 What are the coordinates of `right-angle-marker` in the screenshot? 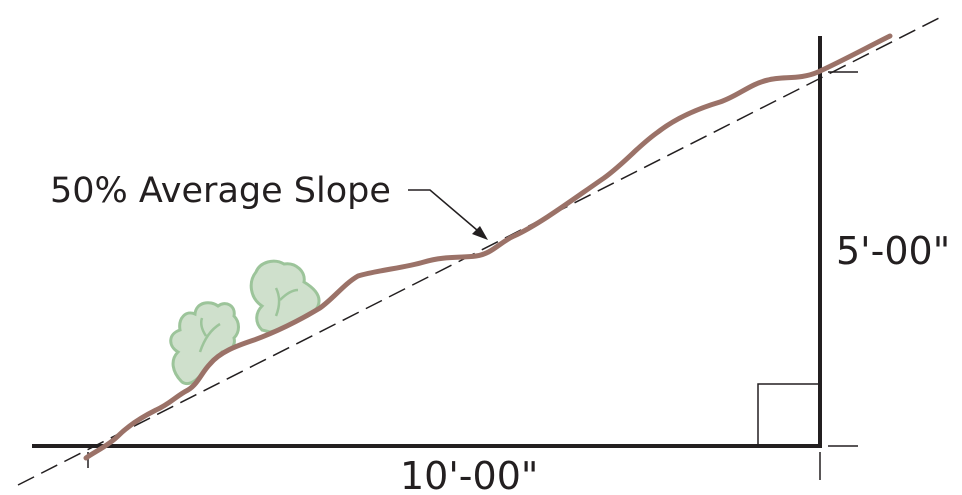 It's located at (788, 414).